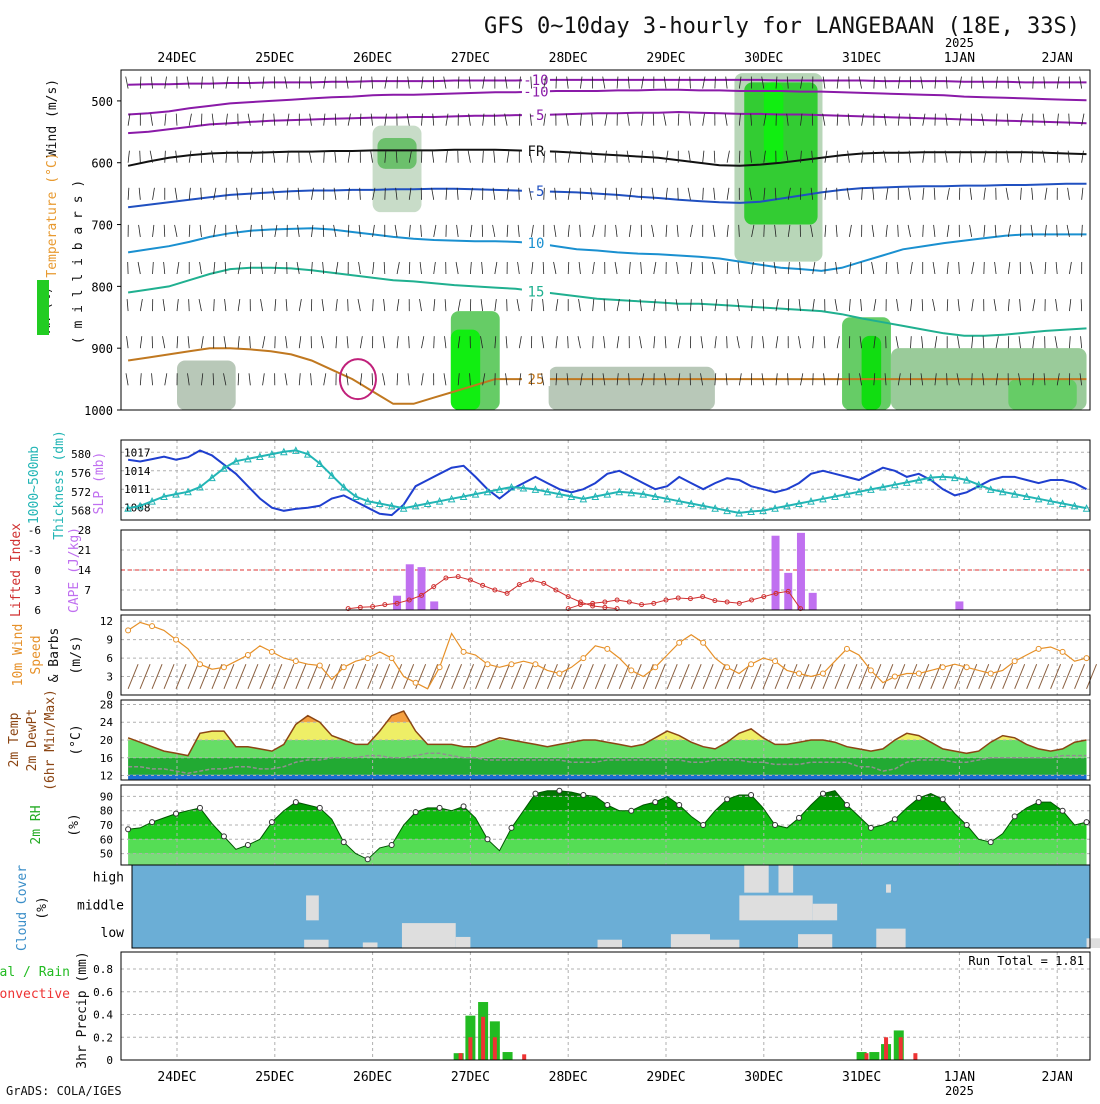  Describe the element at coordinates (605, 789) in the screenshot. I see `rh-band` at that location.